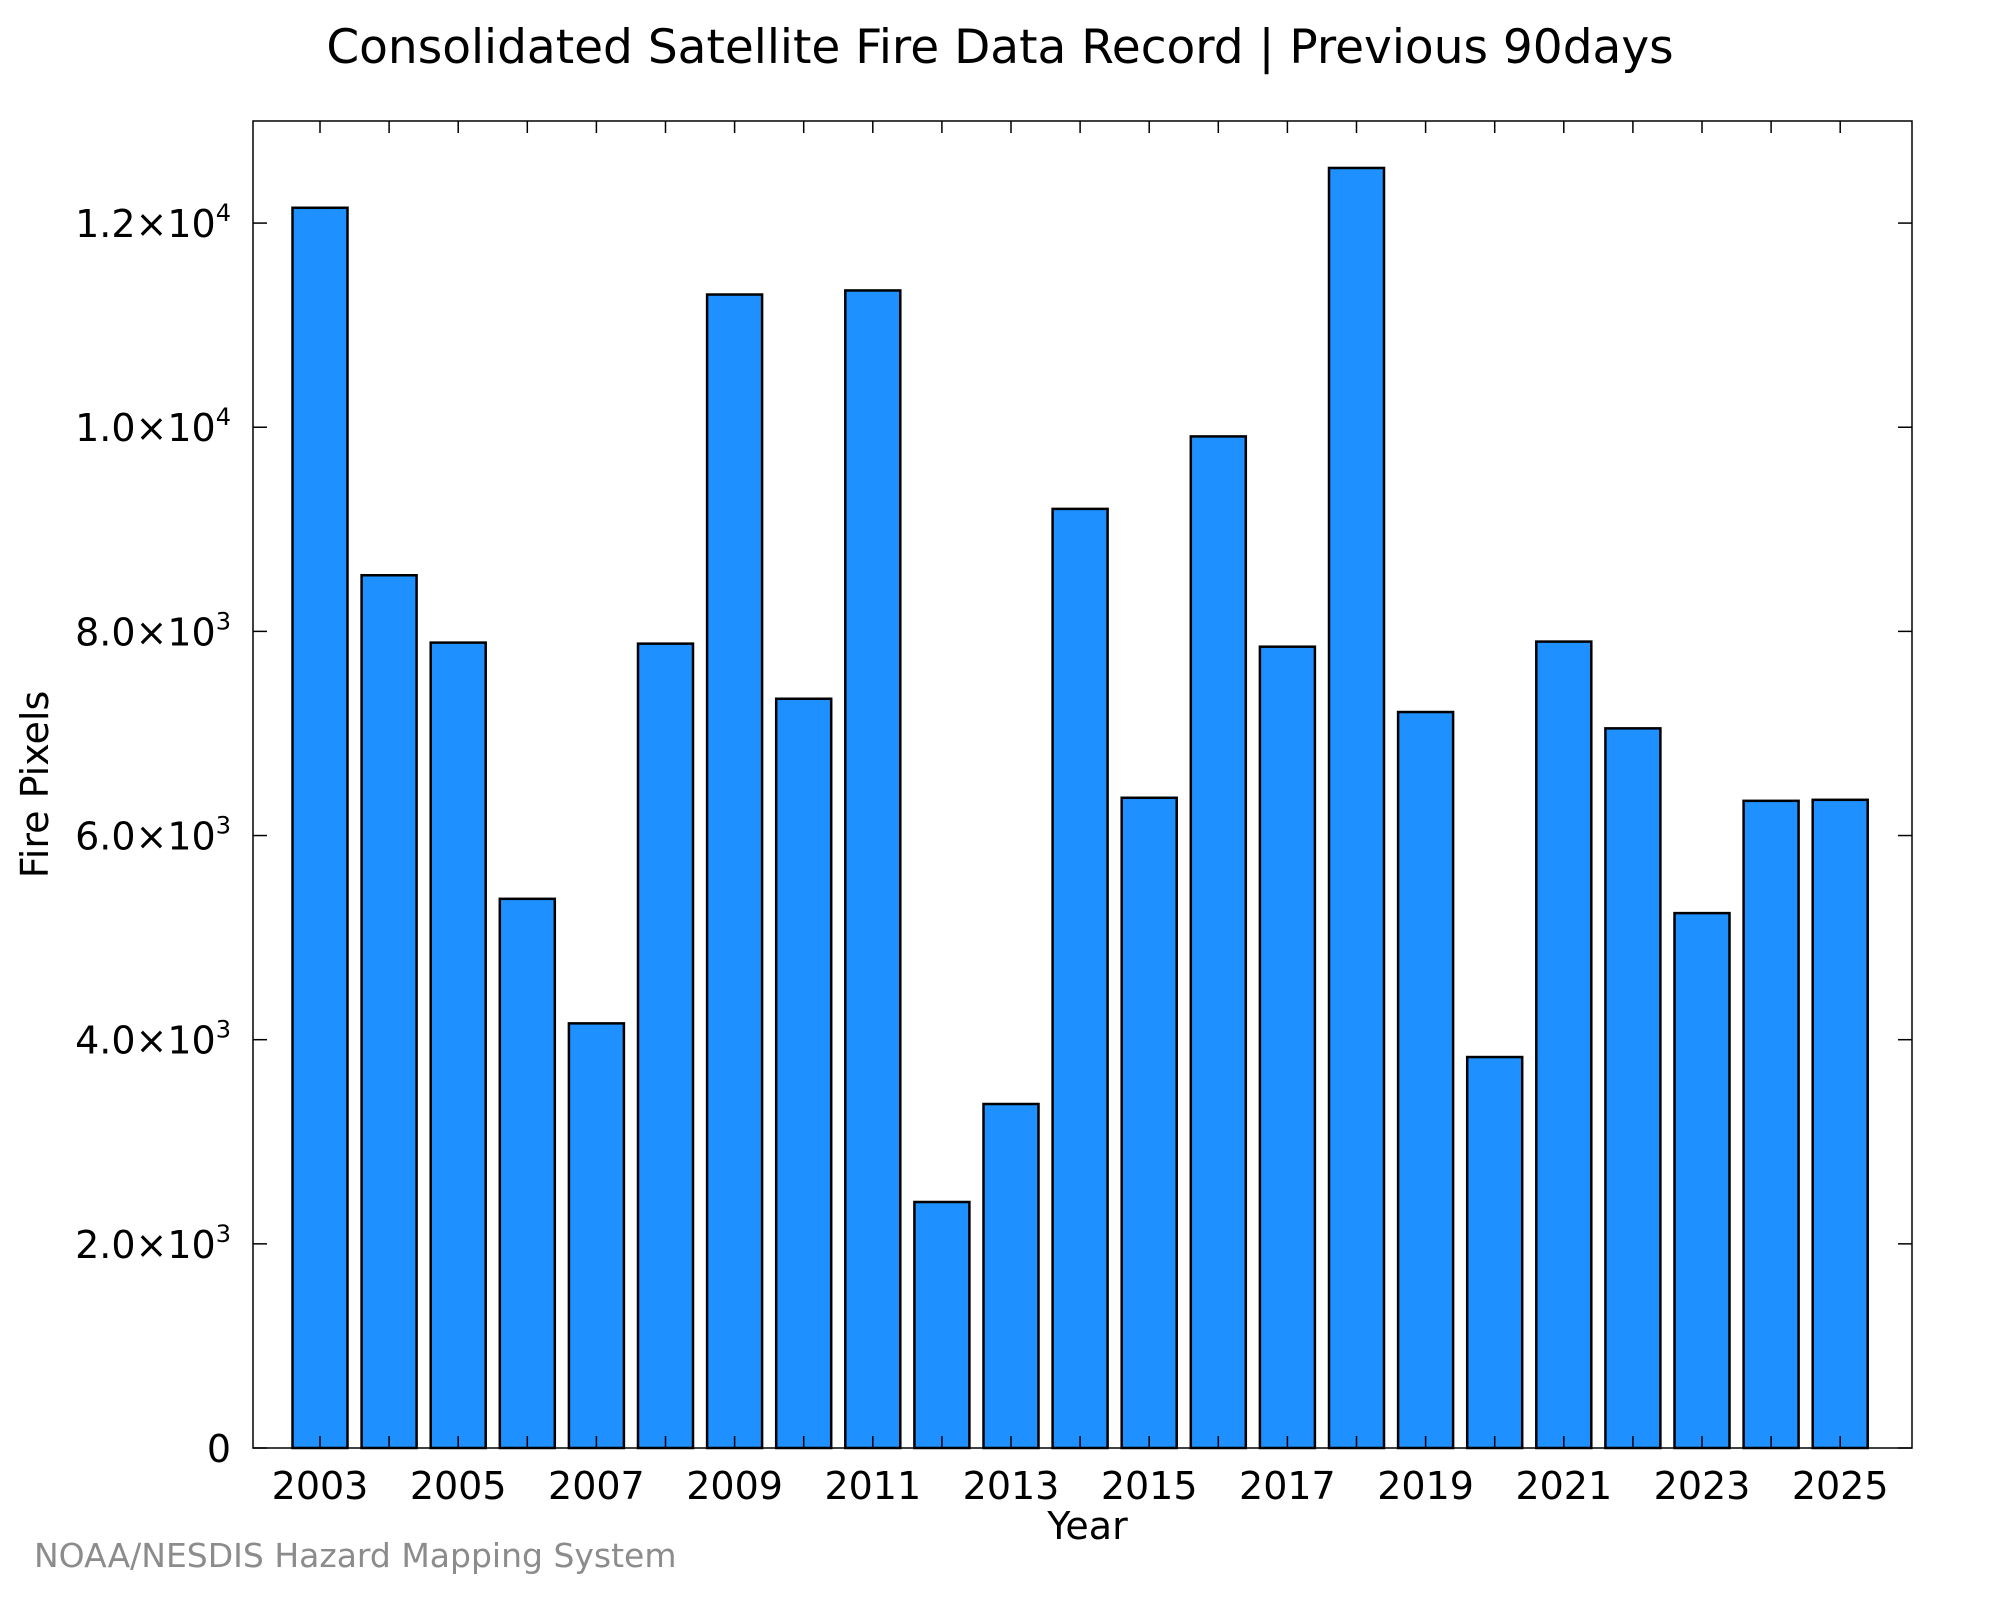  Describe the element at coordinates (596, 1236) in the screenshot. I see `bar-2007` at that location.